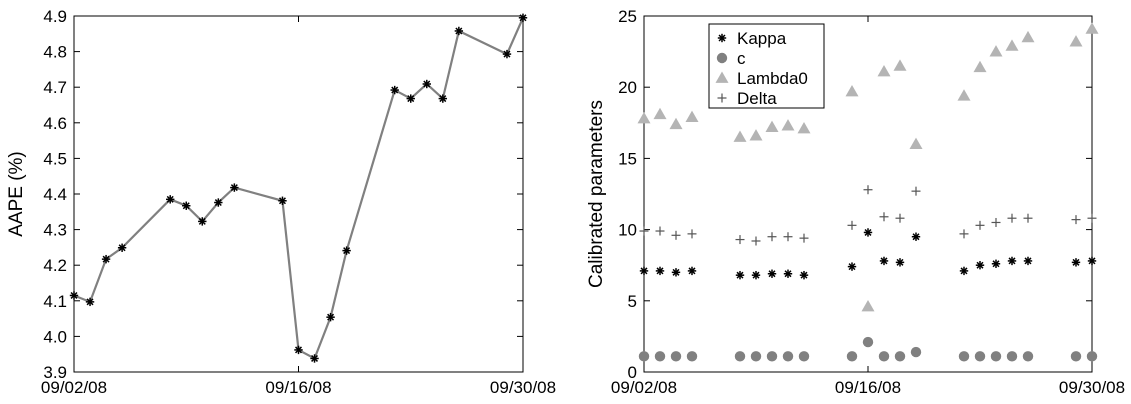  I want to click on y-tick-label: 10, so click(627, 230).